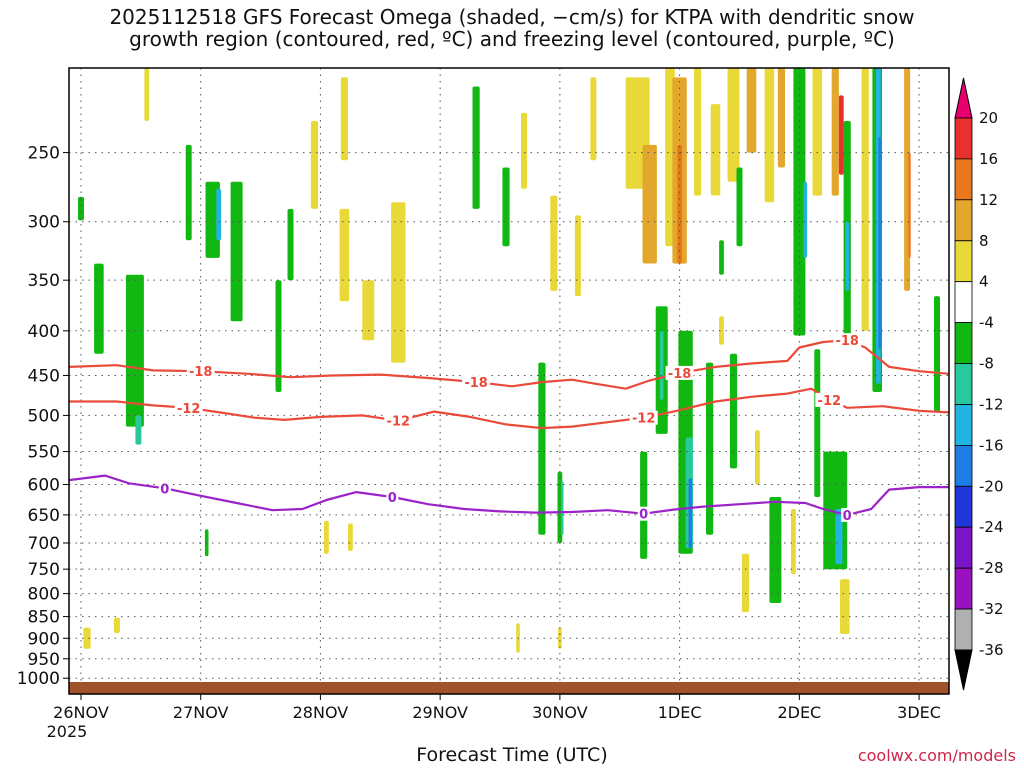 The width and height of the screenshot is (1024, 768). Describe the element at coordinates (963, 670) in the screenshot. I see `colorbar-bottom-arrow` at that location.